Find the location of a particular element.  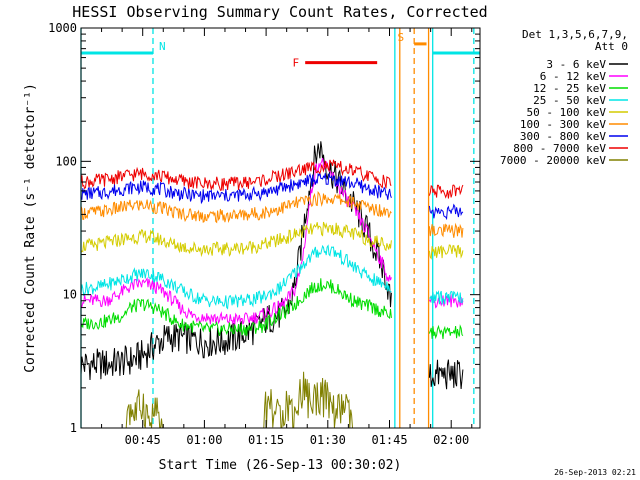

legend-entry-label: 12 - 25 keV is located at coordinates (569, 88).